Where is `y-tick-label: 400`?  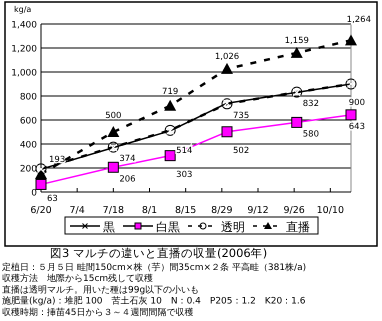 y-tick-label: 400 is located at coordinates (29, 145).